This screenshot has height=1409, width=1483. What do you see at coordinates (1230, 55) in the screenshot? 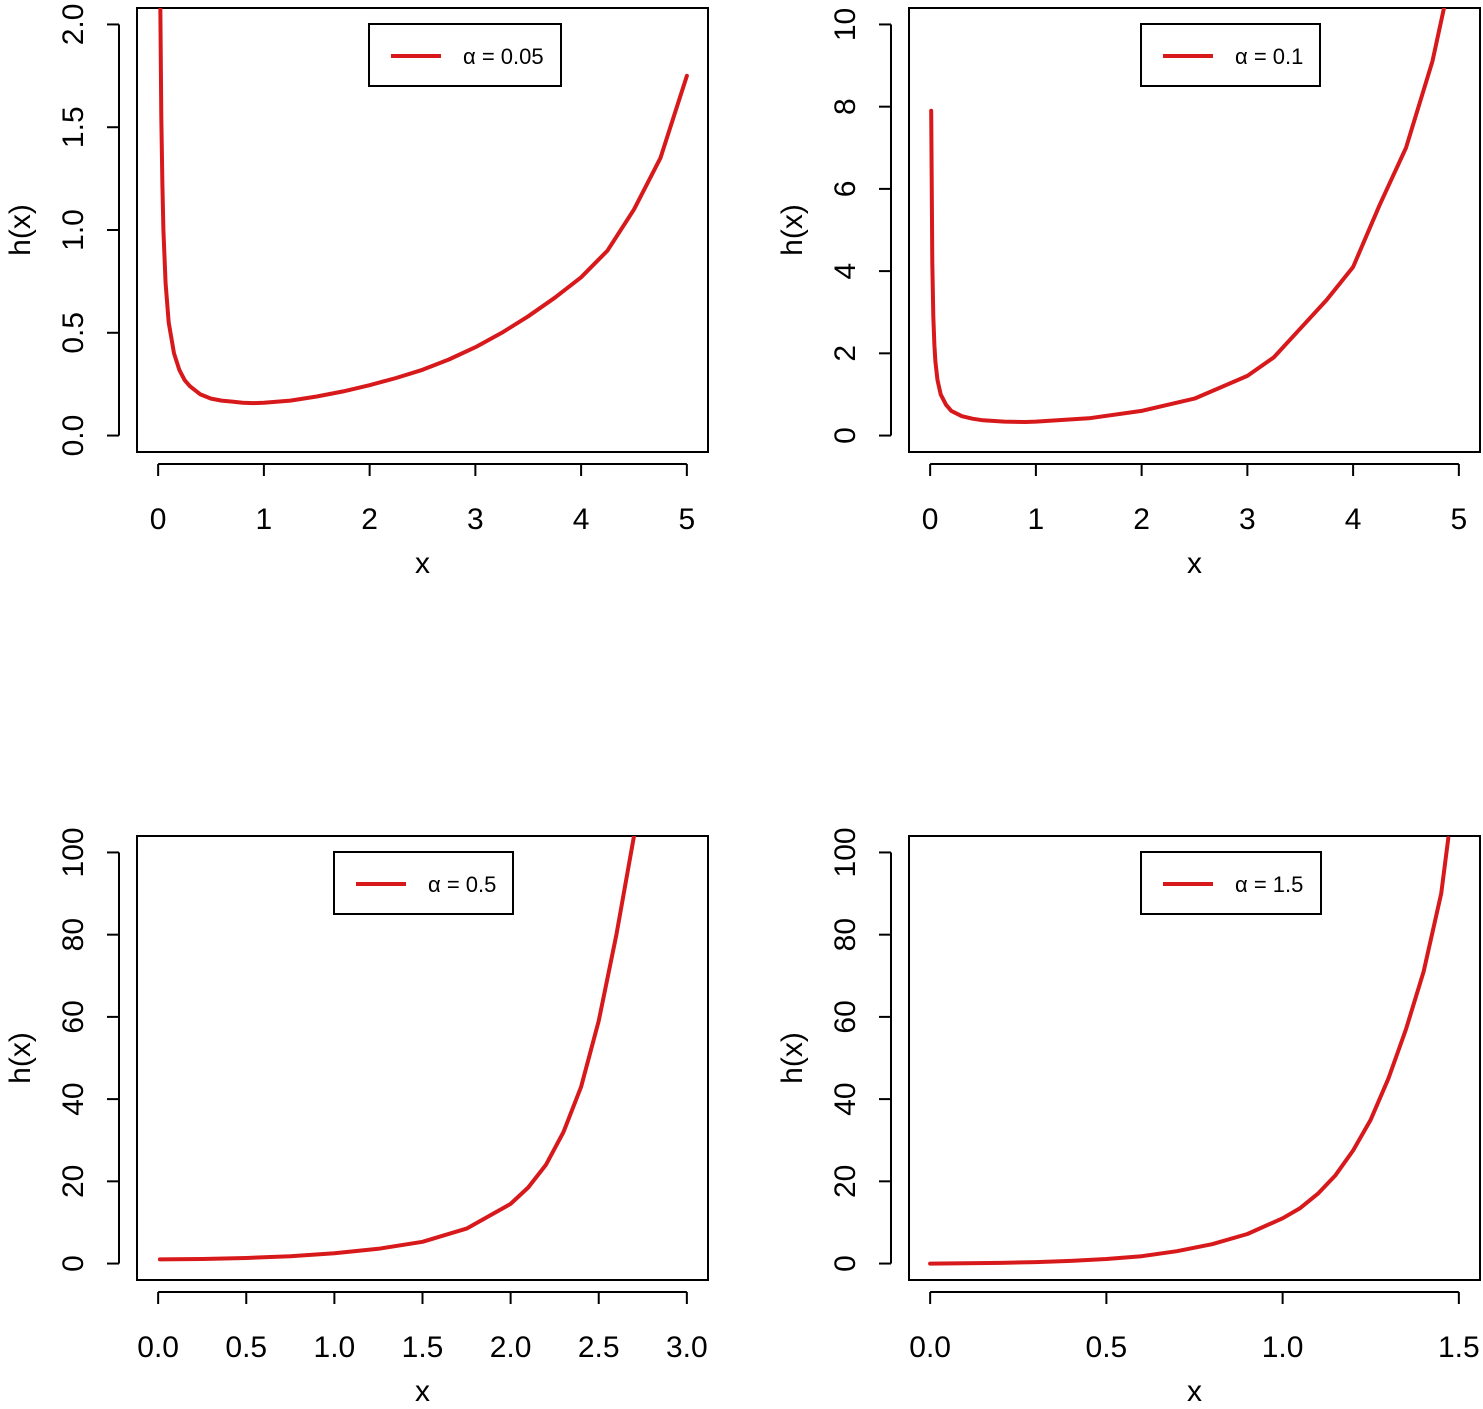
I see `legend: α = 0.1` at bounding box center [1230, 55].